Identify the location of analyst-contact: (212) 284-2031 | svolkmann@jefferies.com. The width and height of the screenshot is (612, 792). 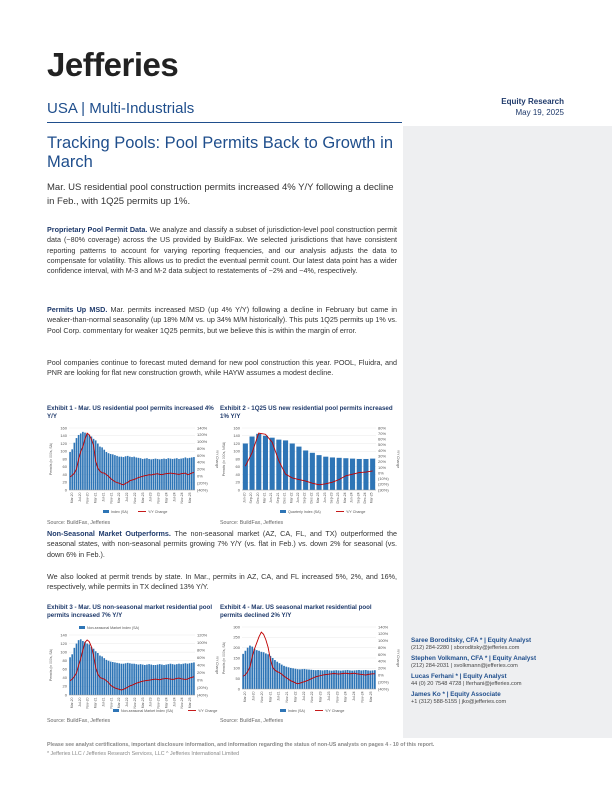
(464, 666).